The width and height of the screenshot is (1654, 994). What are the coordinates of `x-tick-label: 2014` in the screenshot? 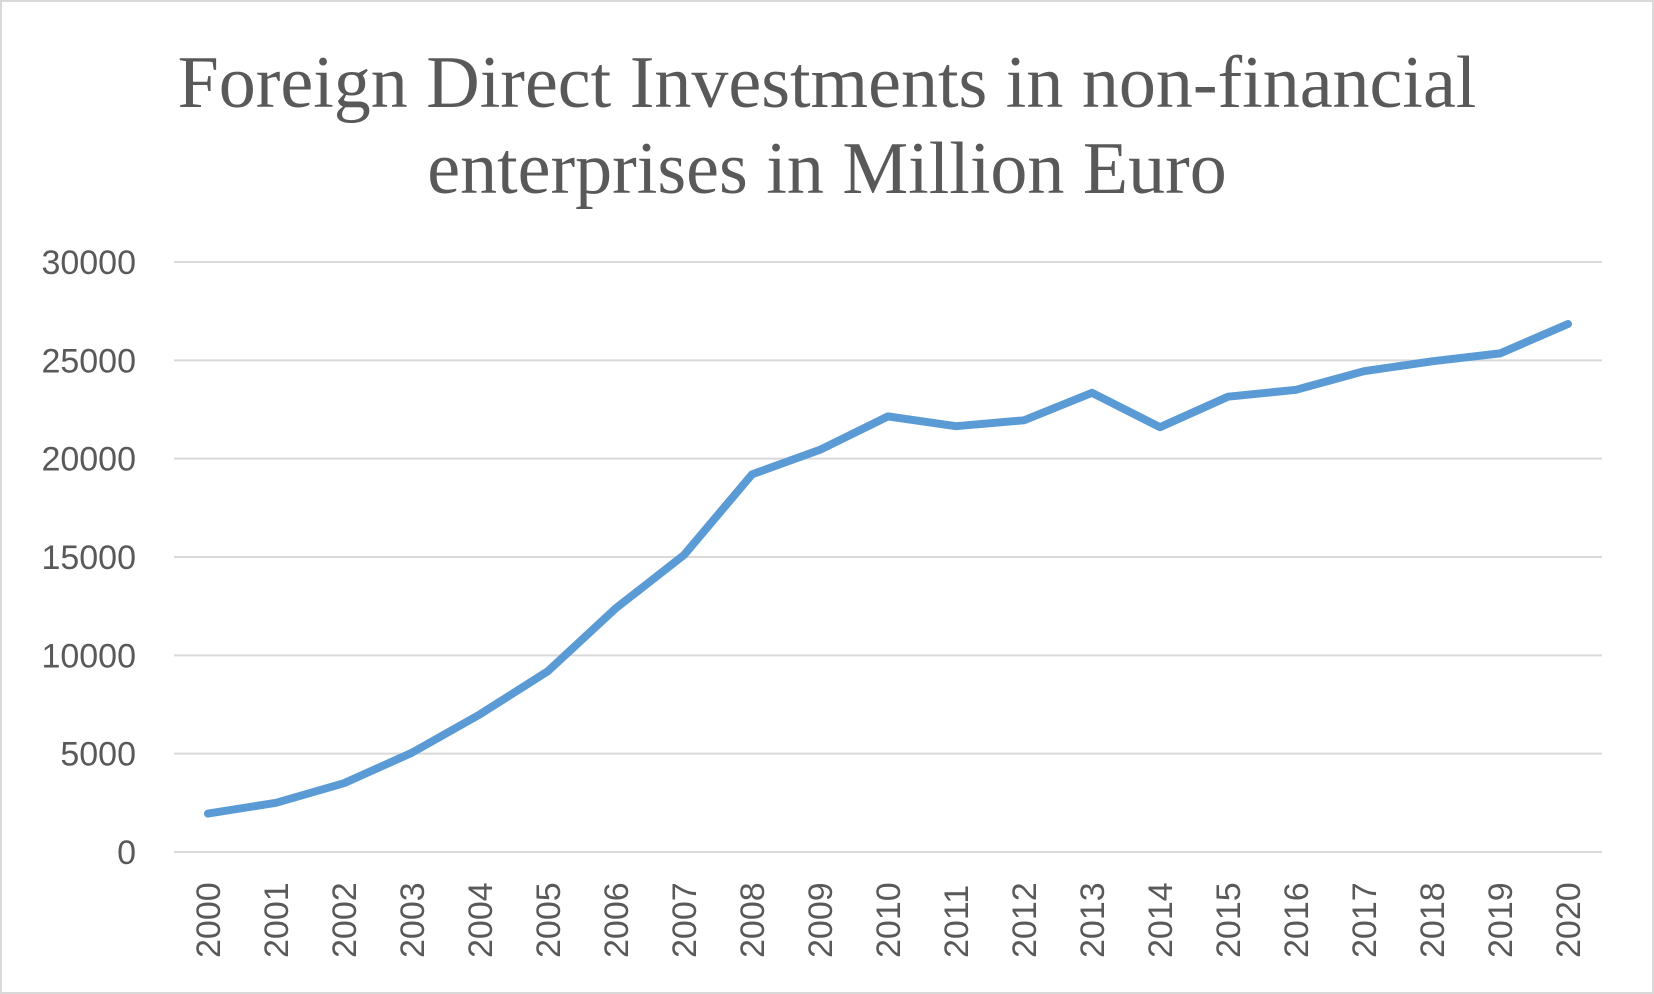 It's located at (1161, 920).